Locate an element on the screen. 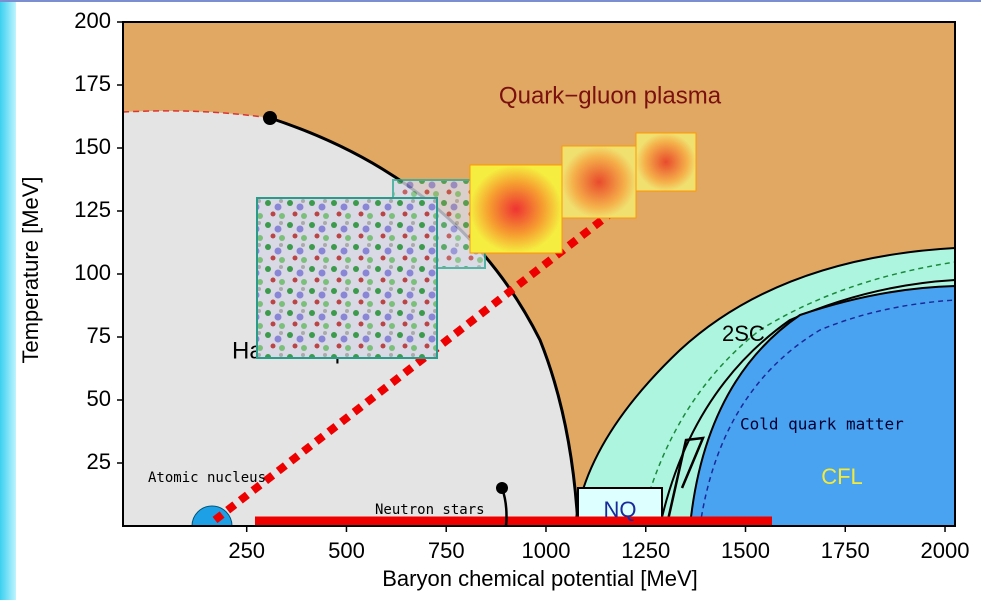  y-tick-label: 125 is located at coordinates (92, 209).